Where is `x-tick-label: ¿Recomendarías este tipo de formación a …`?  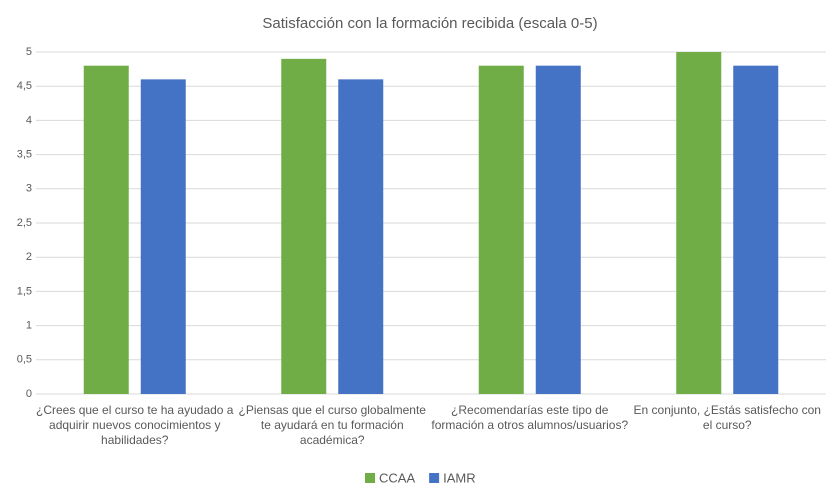 x-tick-label: ¿Recomendarías este tipo de formación a … is located at coordinates (530, 417).